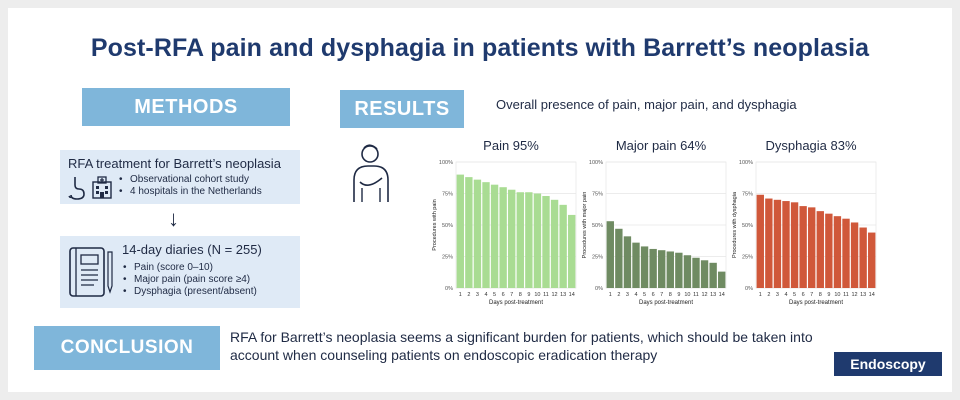  Describe the element at coordinates (371, 173) in the screenshot. I see `patient-icon` at that location.